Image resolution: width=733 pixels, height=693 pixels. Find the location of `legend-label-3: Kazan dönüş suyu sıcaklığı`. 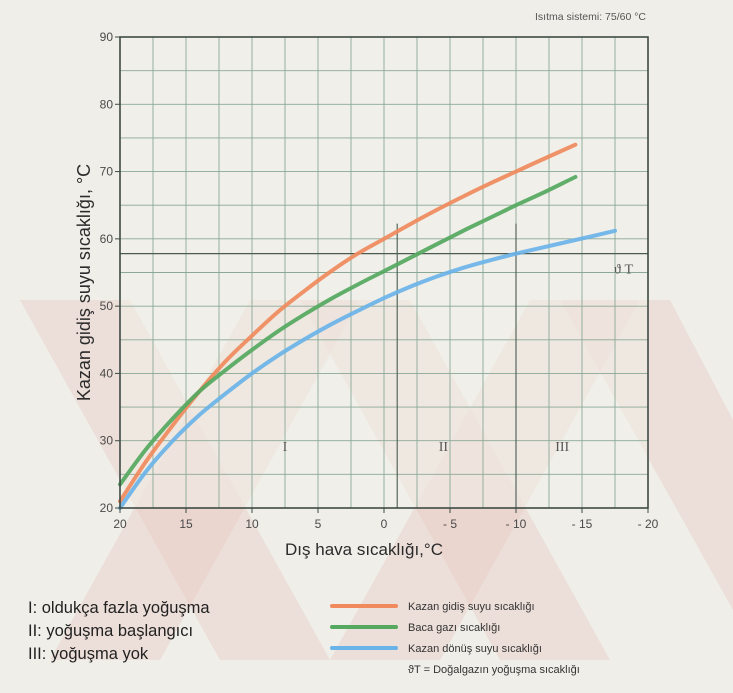

legend-label-3: Kazan dönüş suyu sıcaklığı is located at coordinates (475, 649).